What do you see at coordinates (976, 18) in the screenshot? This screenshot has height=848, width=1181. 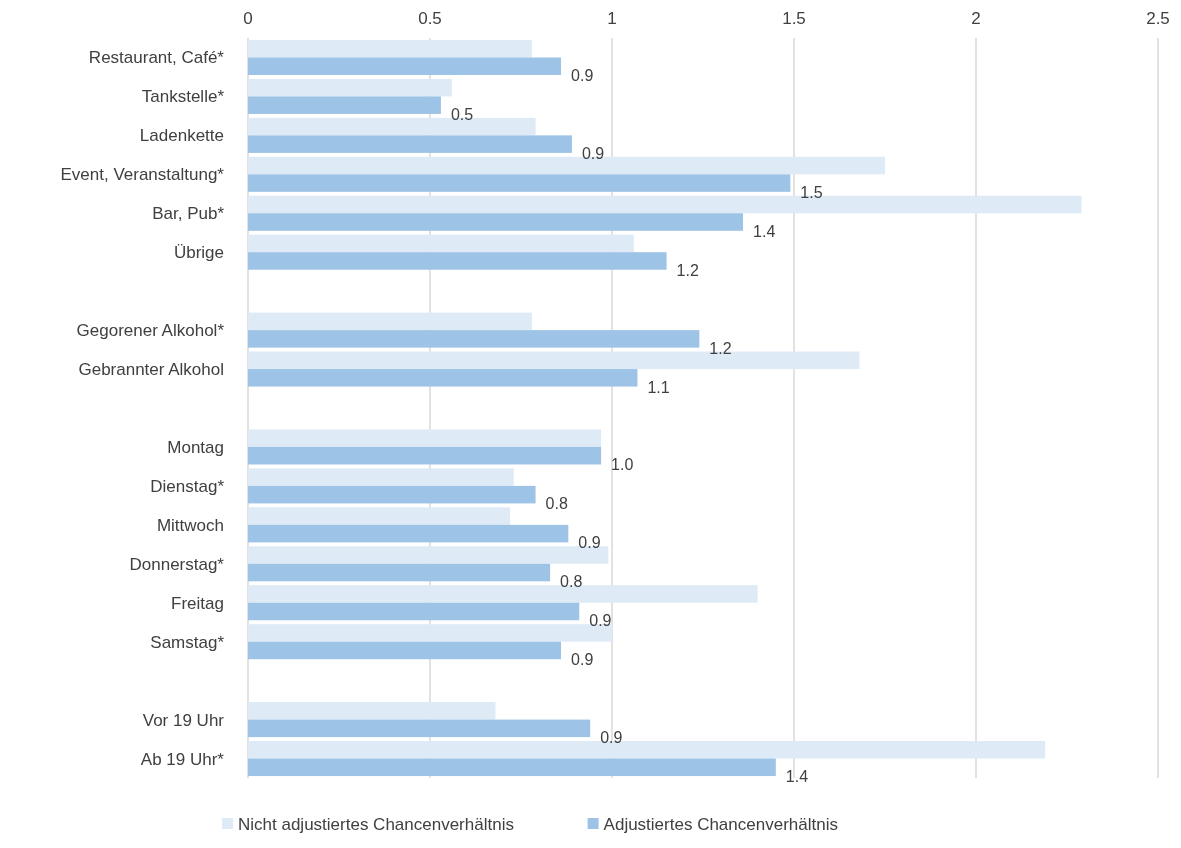 I see `x-tick-label: 2` at bounding box center [976, 18].